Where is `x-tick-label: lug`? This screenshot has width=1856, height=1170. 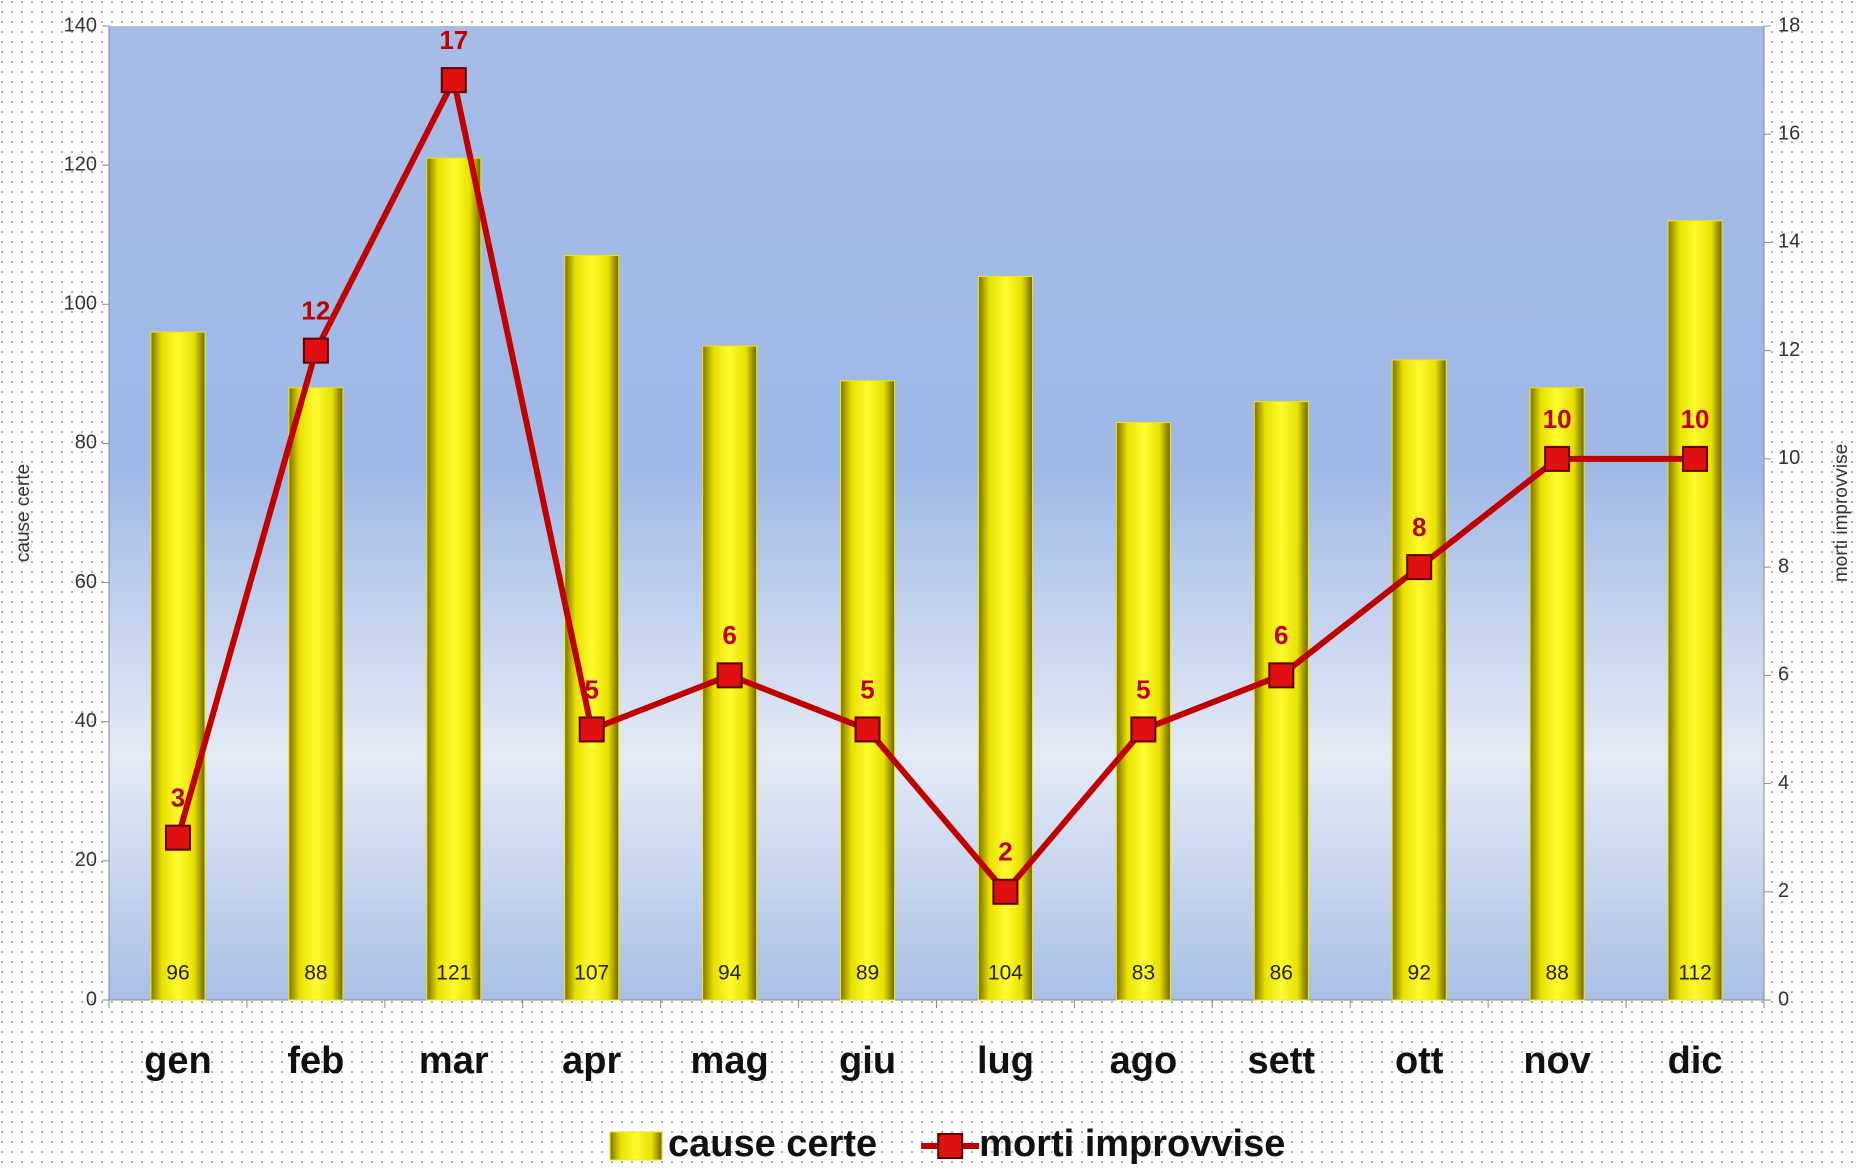
x-tick-label: lug is located at coordinates (1005, 1061).